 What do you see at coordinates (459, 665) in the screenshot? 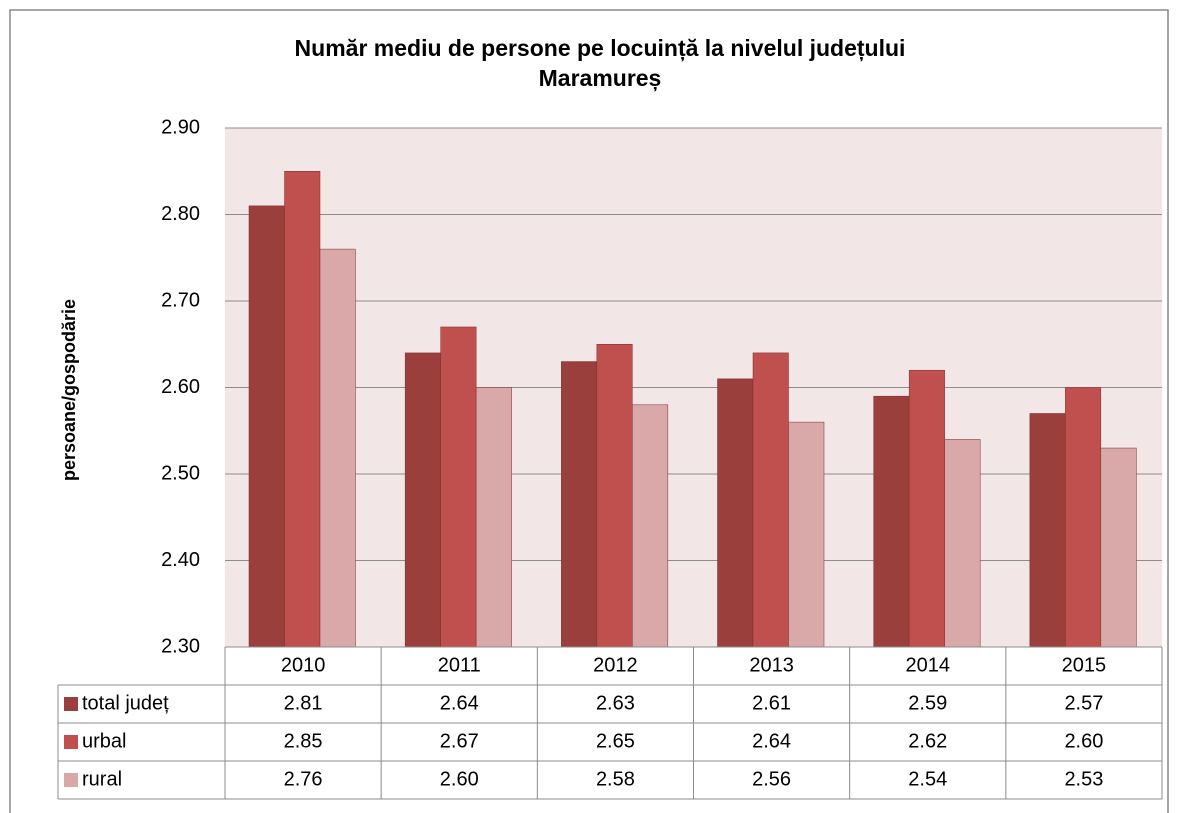
I see `x-tick-label: 2011` at bounding box center [459, 665].